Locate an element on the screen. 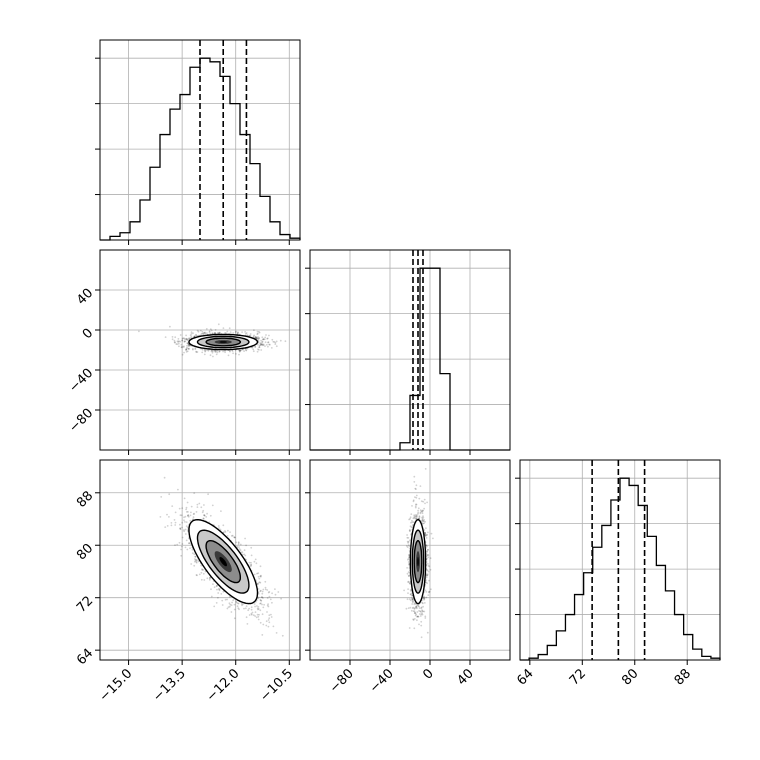  panel-frame is located at coordinates (200, 350).